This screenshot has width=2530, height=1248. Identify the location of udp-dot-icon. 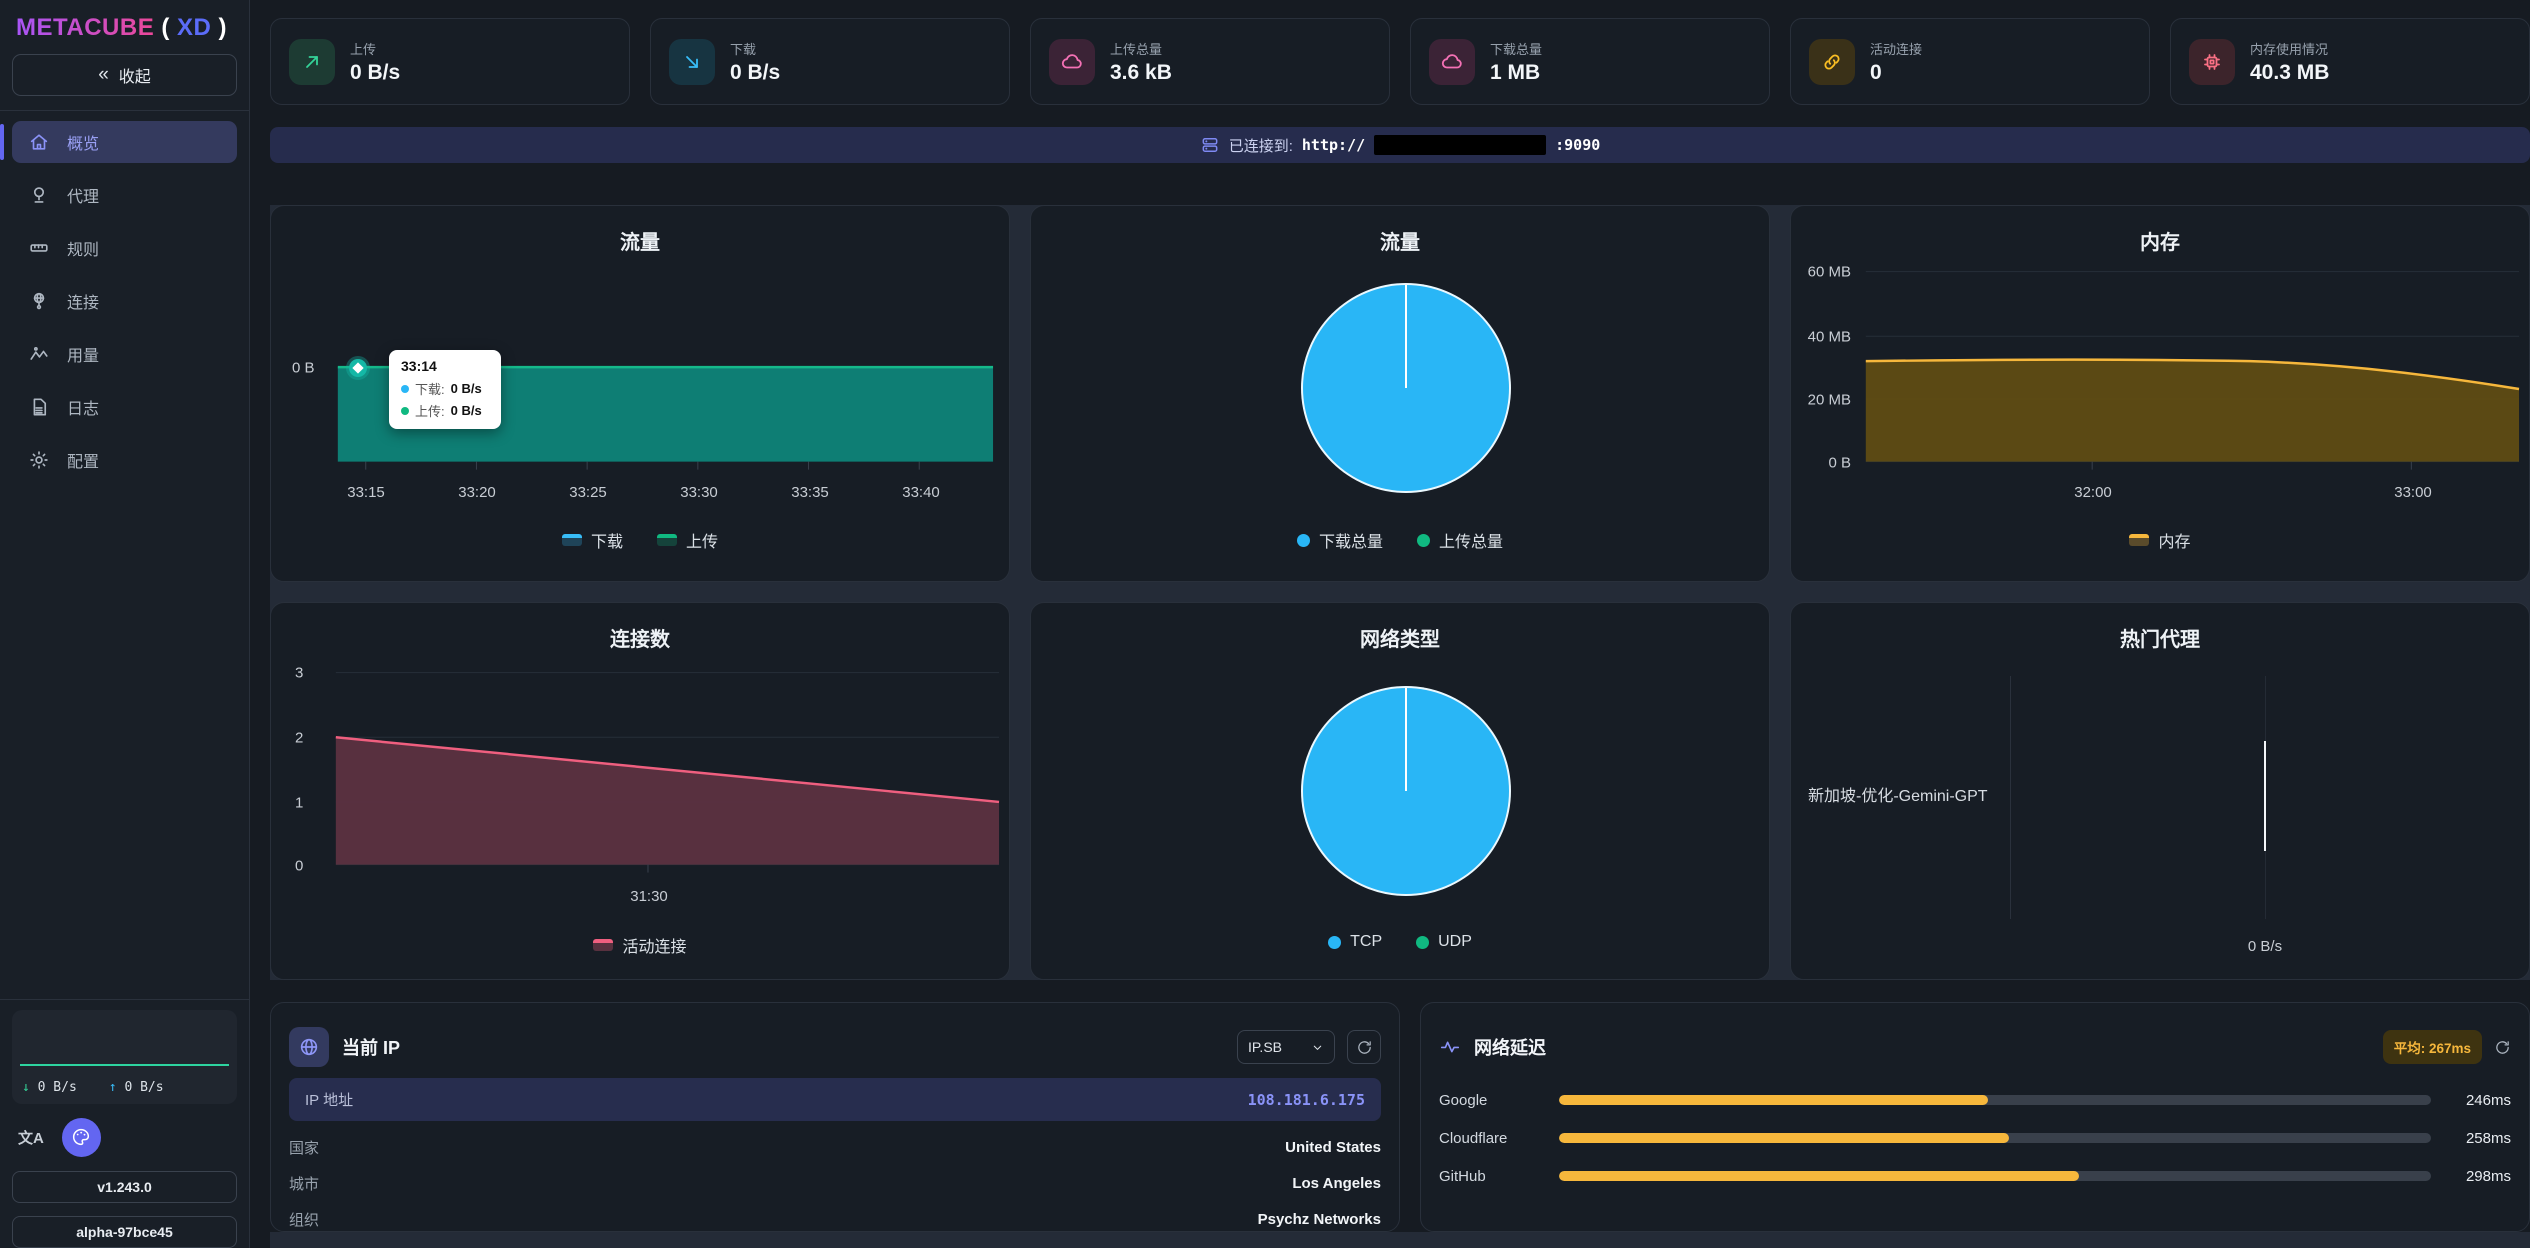
(1423, 942).